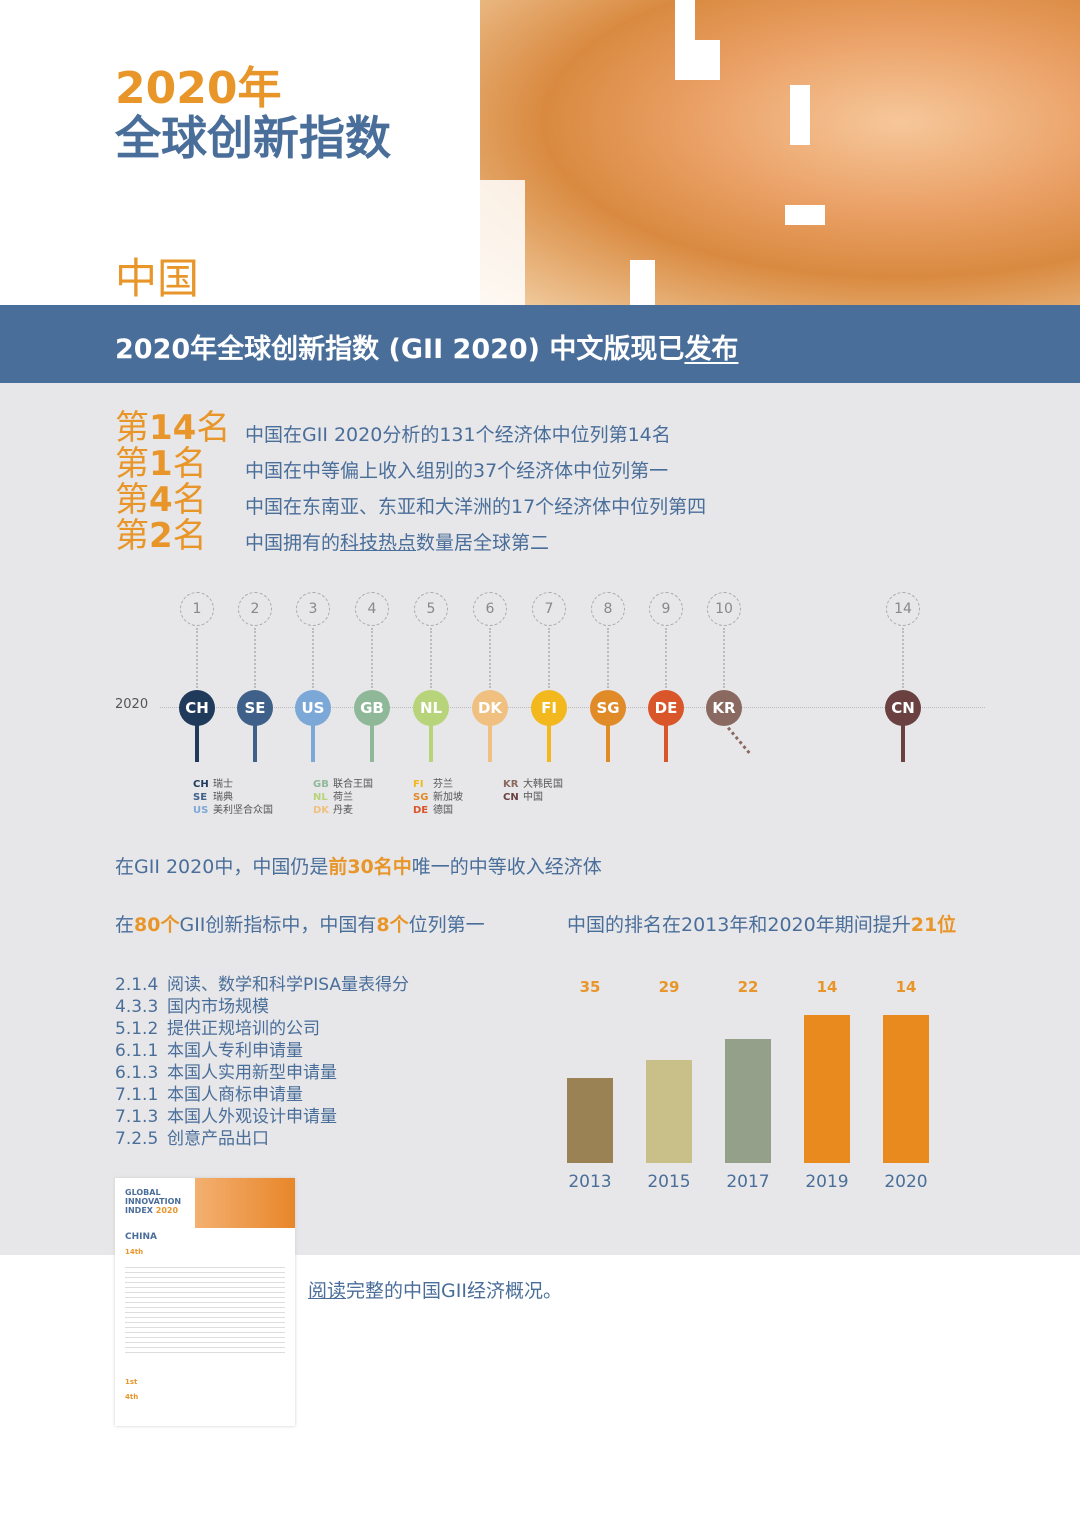 The width and height of the screenshot is (1080, 1528). I want to click on country-pin: CH, so click(197, 708).